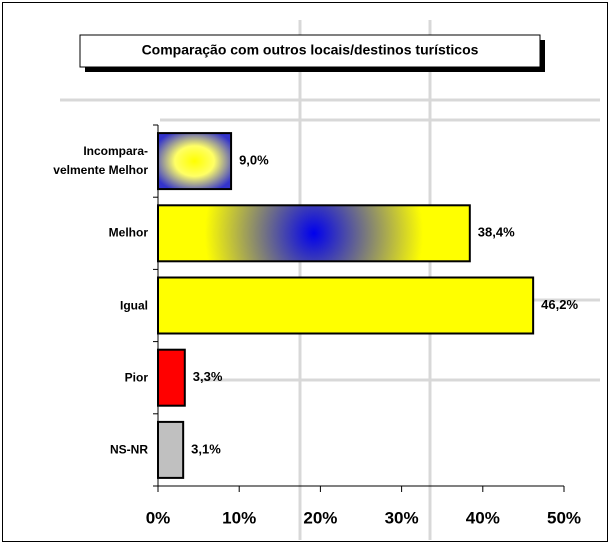 The height and width of the screenshot is (544, 610). What do you see at coordinates (559, 304) in the screenshot?
I see `value-label: 46,2%` at bounding box center [559, 304].